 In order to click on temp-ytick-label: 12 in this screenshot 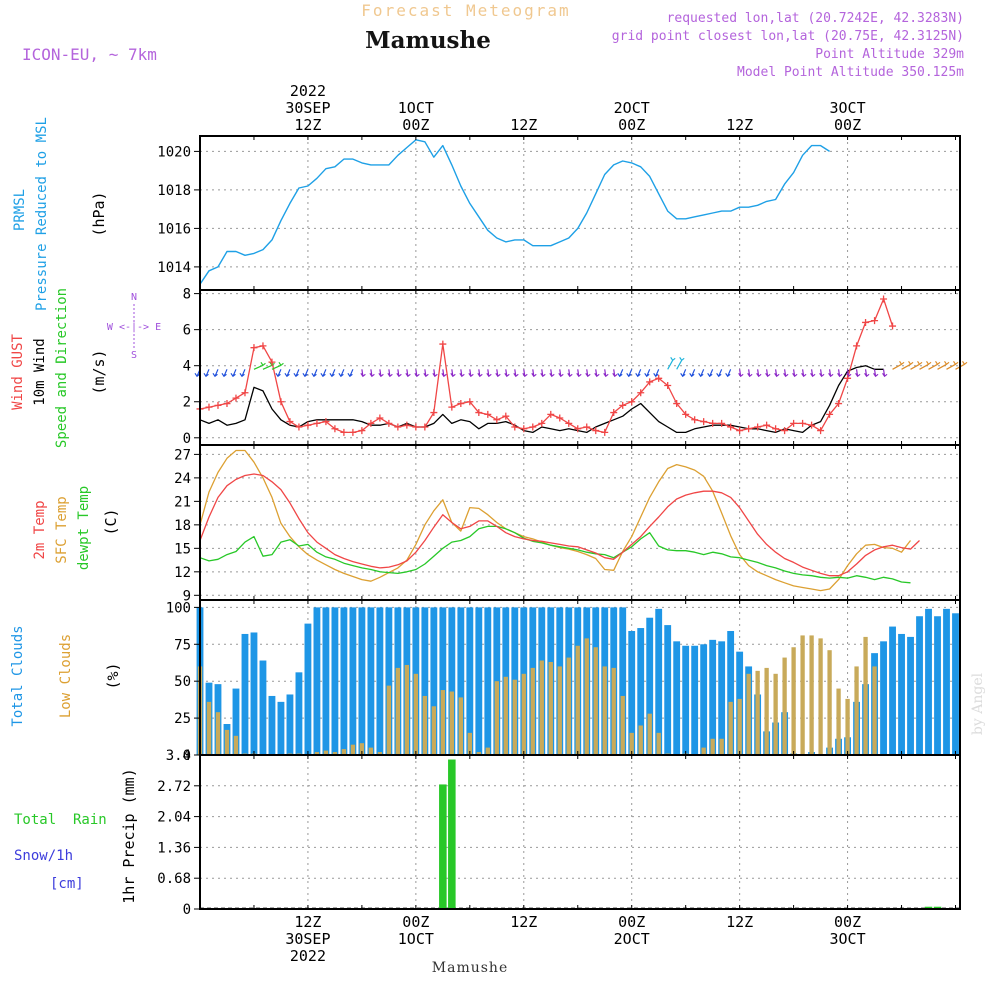, I will do `click(182, 573)`.